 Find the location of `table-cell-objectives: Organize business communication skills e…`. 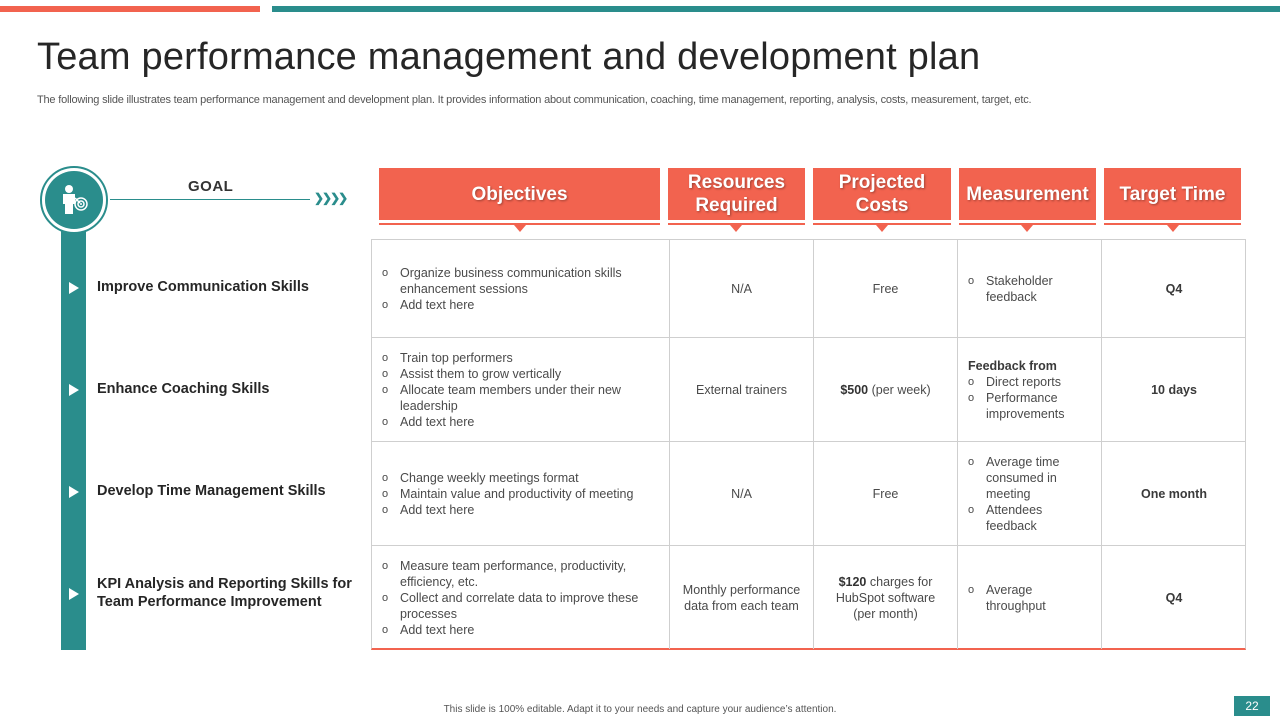

table-cell-objectives: Organize business communication skills e… is located at coordinates (521, 289).